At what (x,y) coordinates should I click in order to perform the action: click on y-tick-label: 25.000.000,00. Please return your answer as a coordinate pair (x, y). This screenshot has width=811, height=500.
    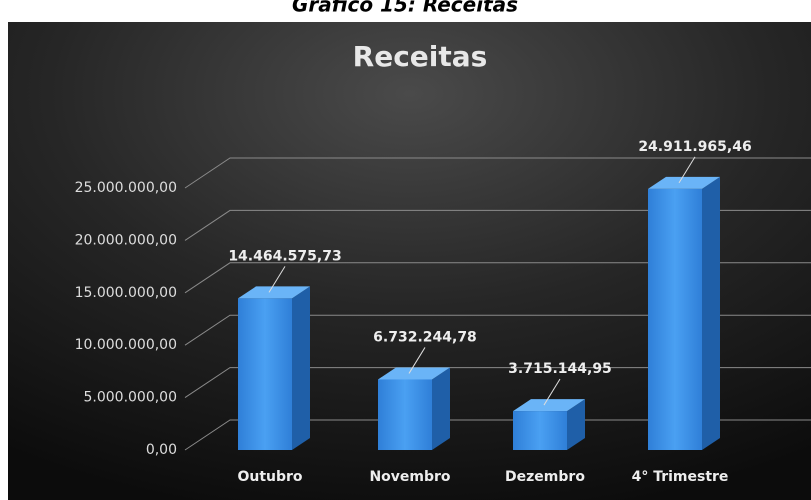
    Looking at the image, I should click on (126, 188).